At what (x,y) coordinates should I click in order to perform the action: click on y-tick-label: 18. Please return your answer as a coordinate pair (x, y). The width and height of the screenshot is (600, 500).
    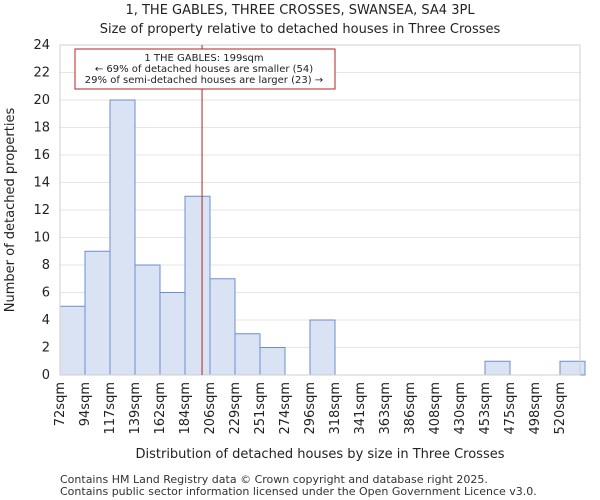
    Looking at the image, I should click on (41, 128).